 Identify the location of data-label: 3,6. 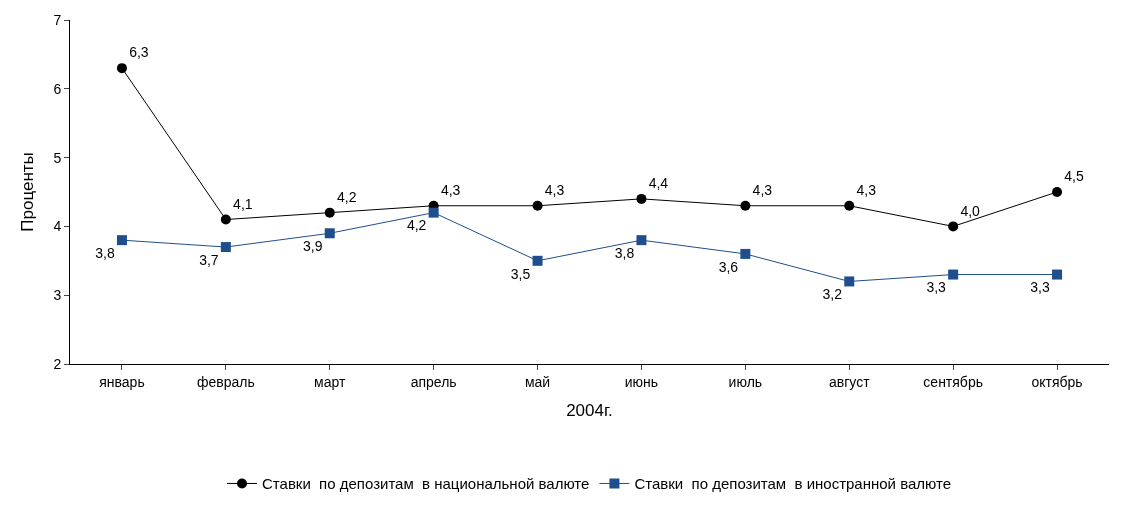
(728, 266).